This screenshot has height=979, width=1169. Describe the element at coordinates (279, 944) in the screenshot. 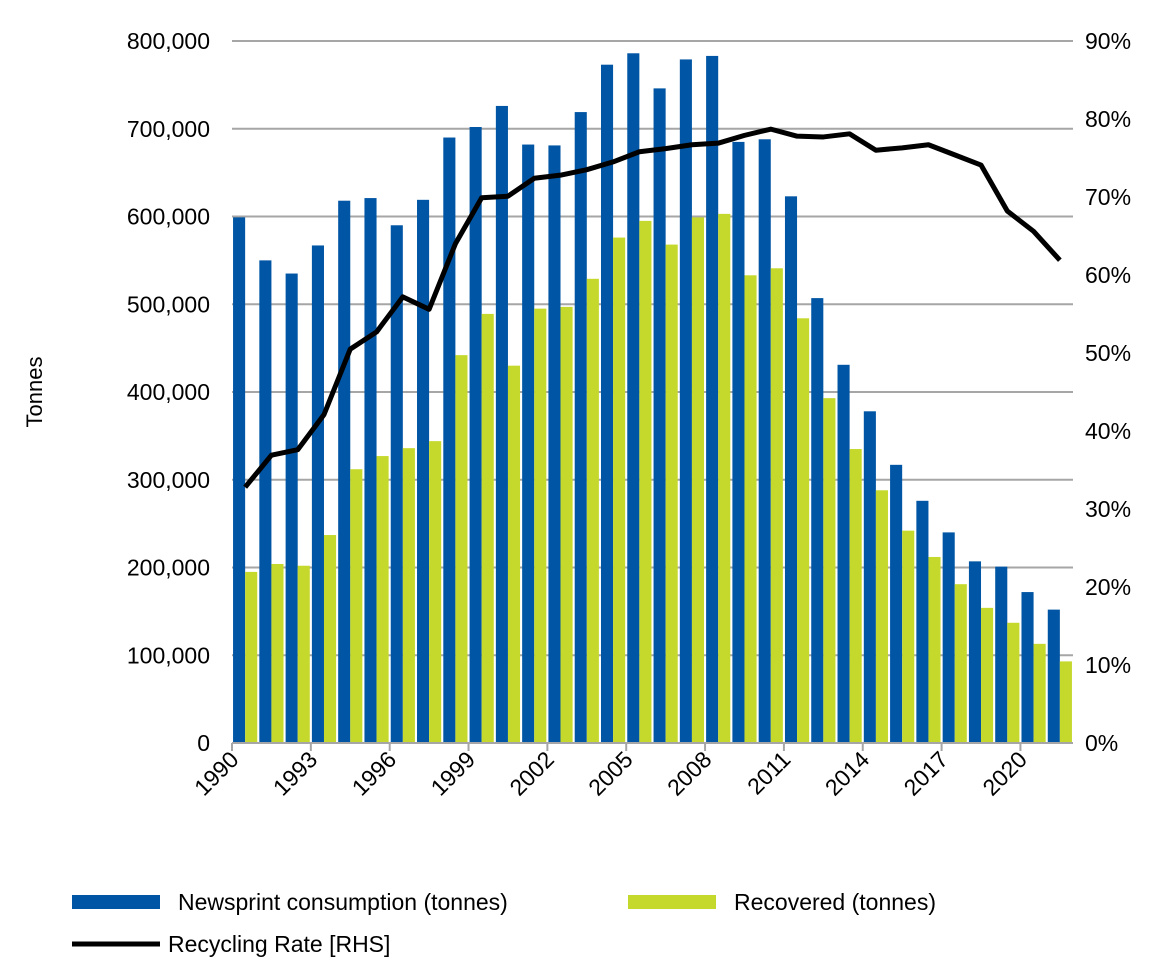

I see `legend-label-rate: Recycling Rate [RHS]` at that location.